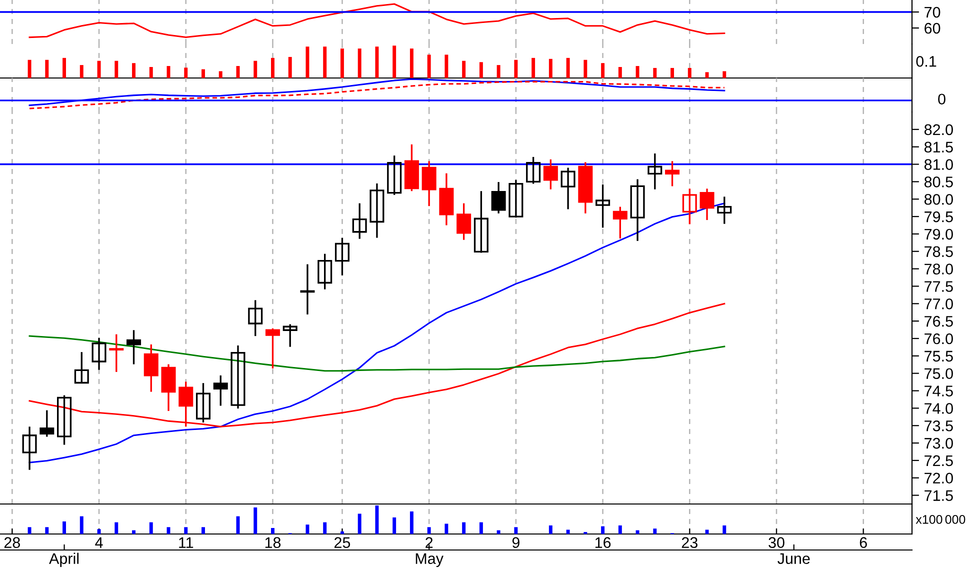  I want to click on text: 0.1, so click(926, 61).